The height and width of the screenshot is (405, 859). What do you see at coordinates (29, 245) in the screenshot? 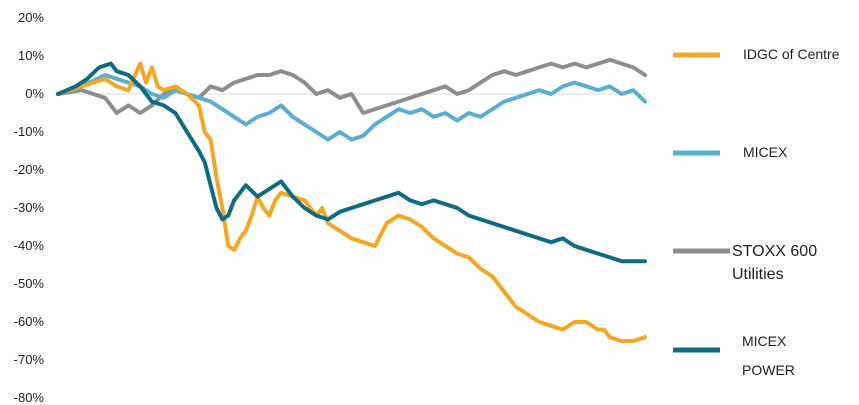
I see `y-tick-label: -40%` at bounding box center [29, 245].